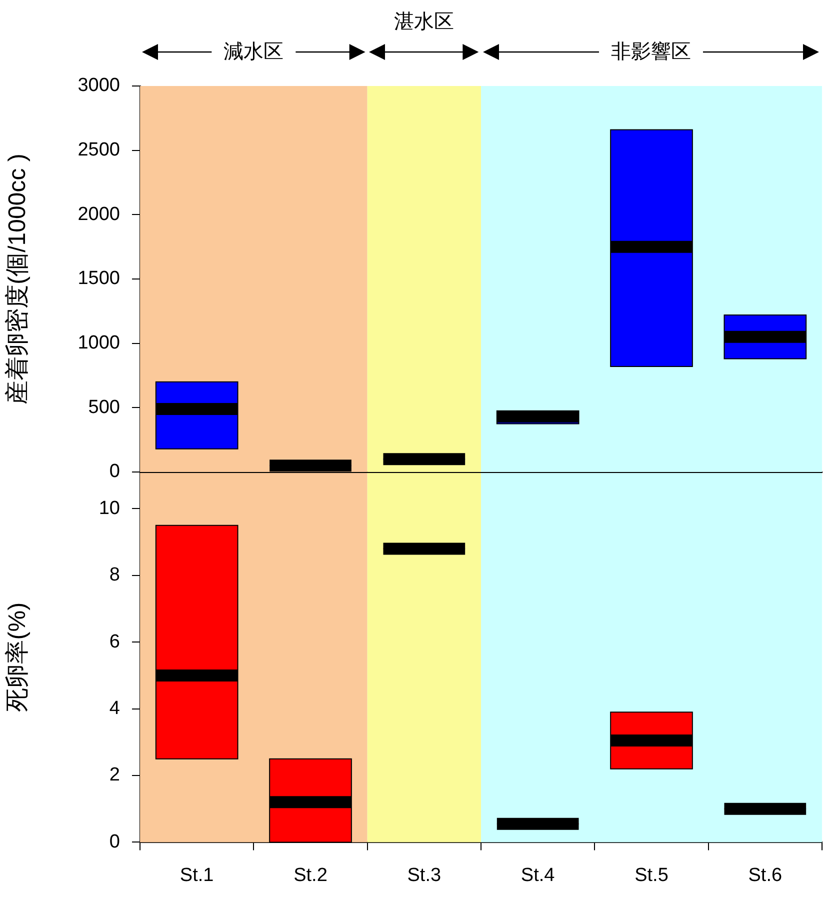  What do you see at coordinates (109, 508) in the screenshot?
I see `y-tick-label: 10` at bounding box center [109, 508].